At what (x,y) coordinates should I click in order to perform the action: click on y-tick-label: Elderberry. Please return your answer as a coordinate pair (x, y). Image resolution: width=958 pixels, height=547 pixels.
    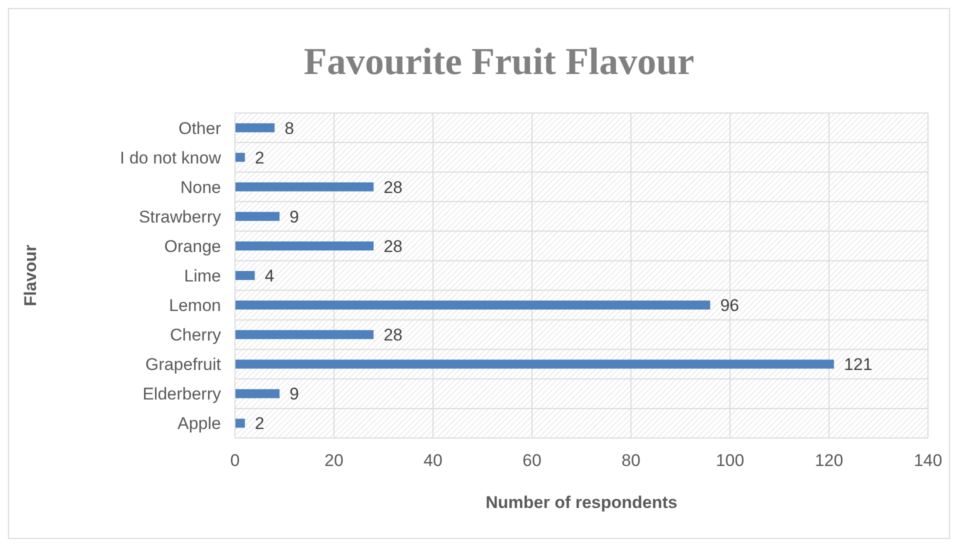
    Looking at the image, I should click on (182, 394).